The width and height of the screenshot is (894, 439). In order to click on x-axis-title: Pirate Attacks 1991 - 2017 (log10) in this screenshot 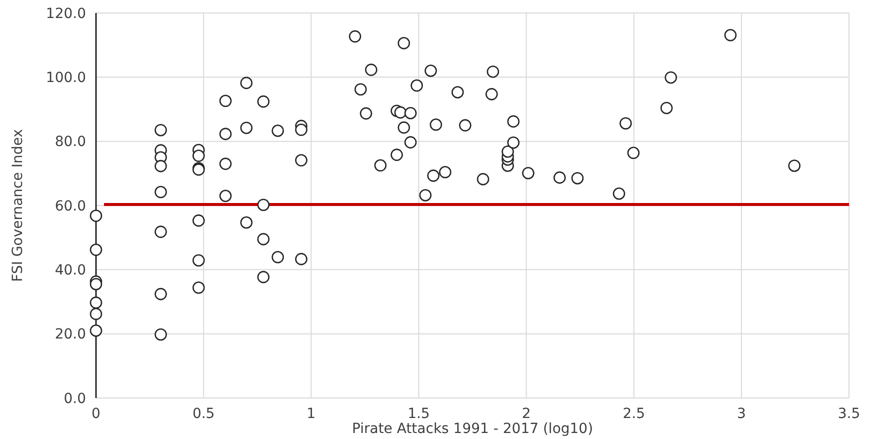, I will do `click(473, 429)`.